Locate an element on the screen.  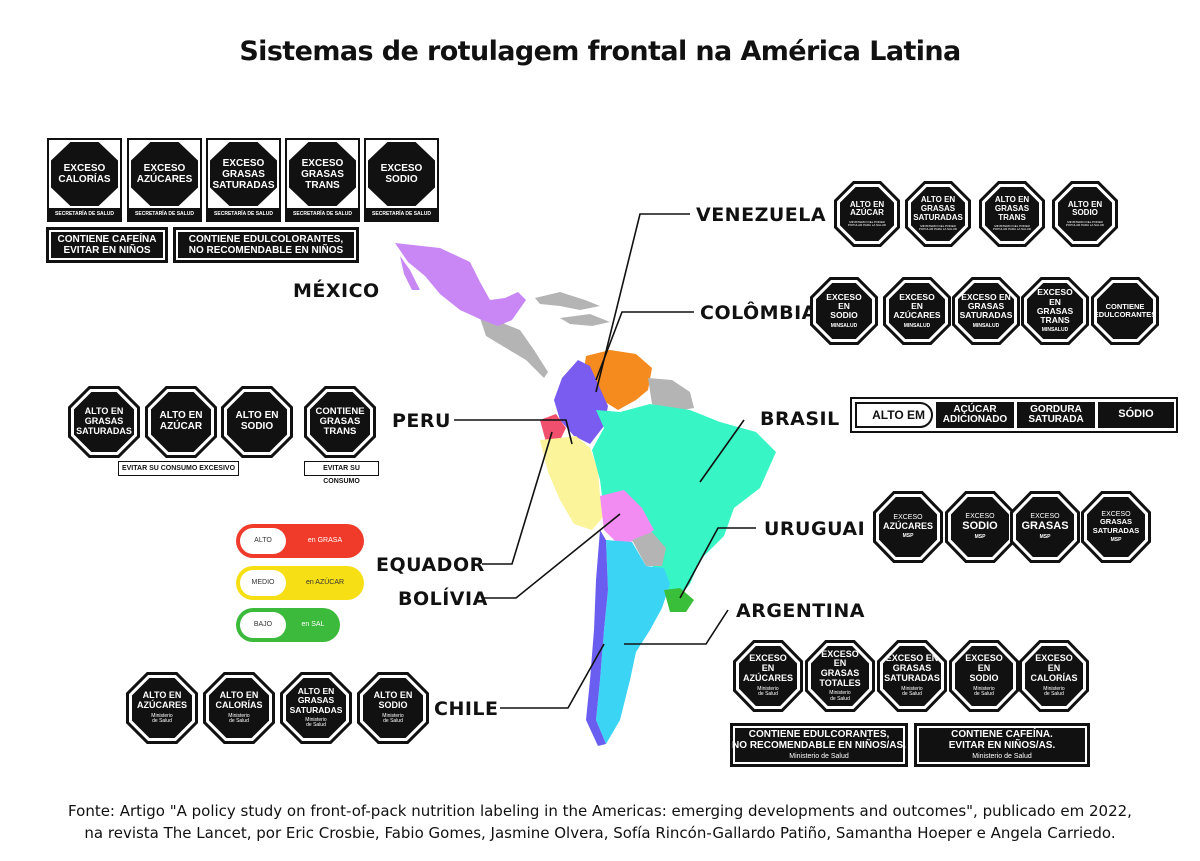
map-region-bolivia is located at coordinates (627, 517).